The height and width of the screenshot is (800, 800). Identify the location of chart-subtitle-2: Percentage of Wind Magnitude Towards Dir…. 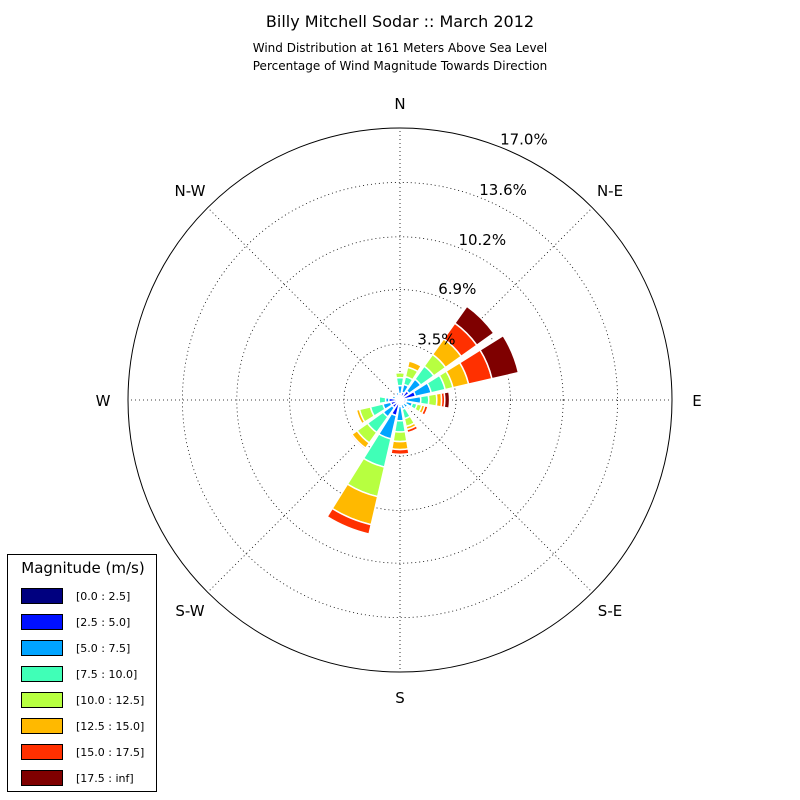
(400, 66).